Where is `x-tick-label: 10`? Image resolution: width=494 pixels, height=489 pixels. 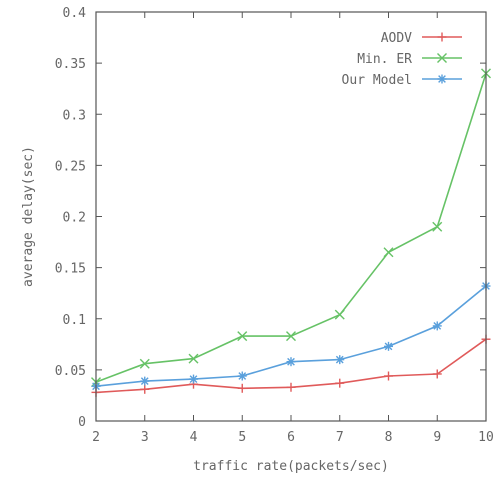 x-tick-label: 10 is located at coordinates (486, 437).